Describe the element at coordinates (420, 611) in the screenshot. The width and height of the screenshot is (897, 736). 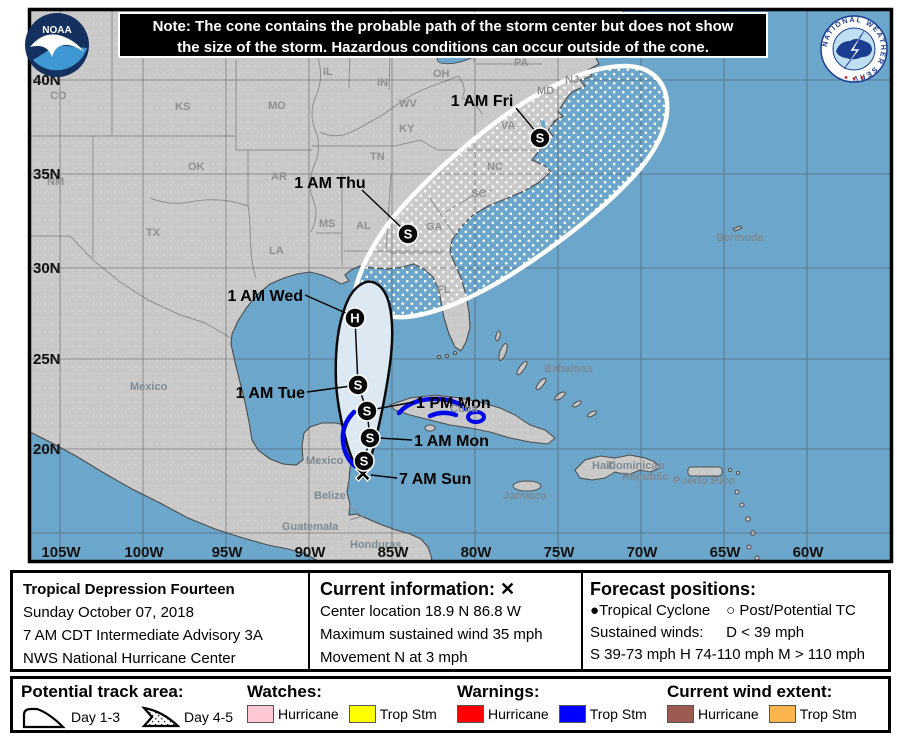
I see `center-location: Center location 18.9 N 86.8 W` at that location.